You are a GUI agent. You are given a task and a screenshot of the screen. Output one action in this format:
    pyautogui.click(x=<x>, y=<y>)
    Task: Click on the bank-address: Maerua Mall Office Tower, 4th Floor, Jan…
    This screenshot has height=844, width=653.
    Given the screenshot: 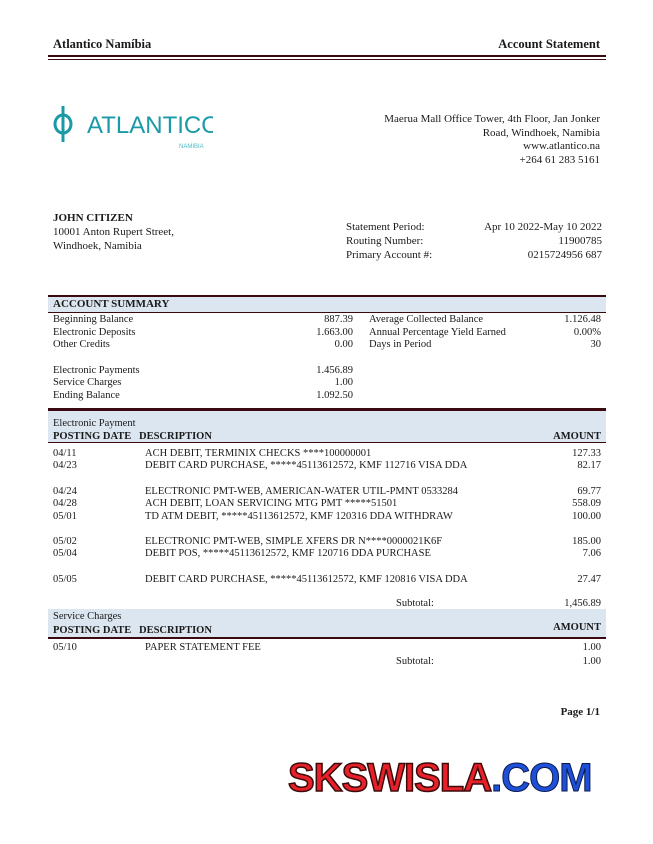 What is the action you would take?
    pyautogui.click(x=492, y=139)
    